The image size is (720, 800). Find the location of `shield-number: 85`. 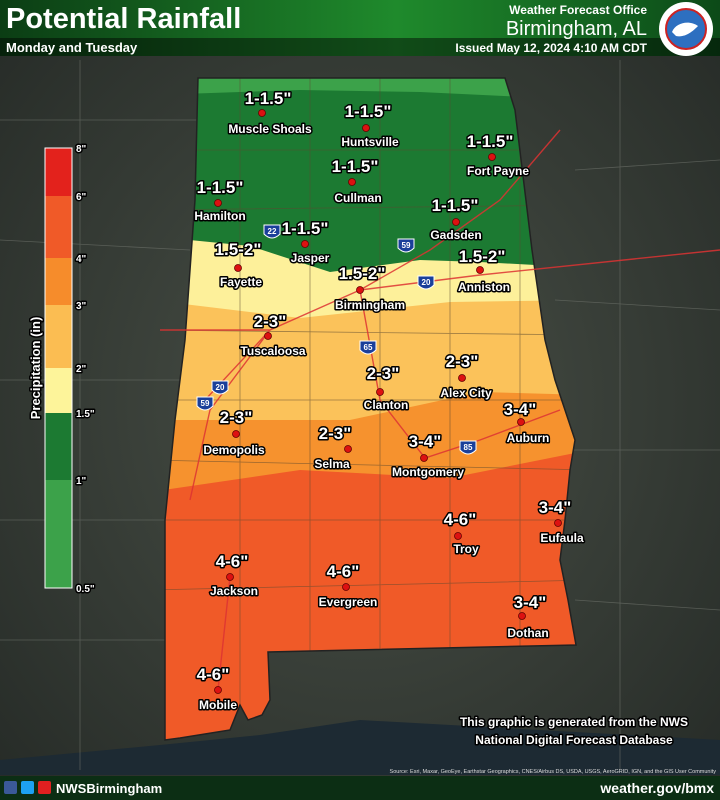

shield-number: 85 is located at coordinates (468, 447).